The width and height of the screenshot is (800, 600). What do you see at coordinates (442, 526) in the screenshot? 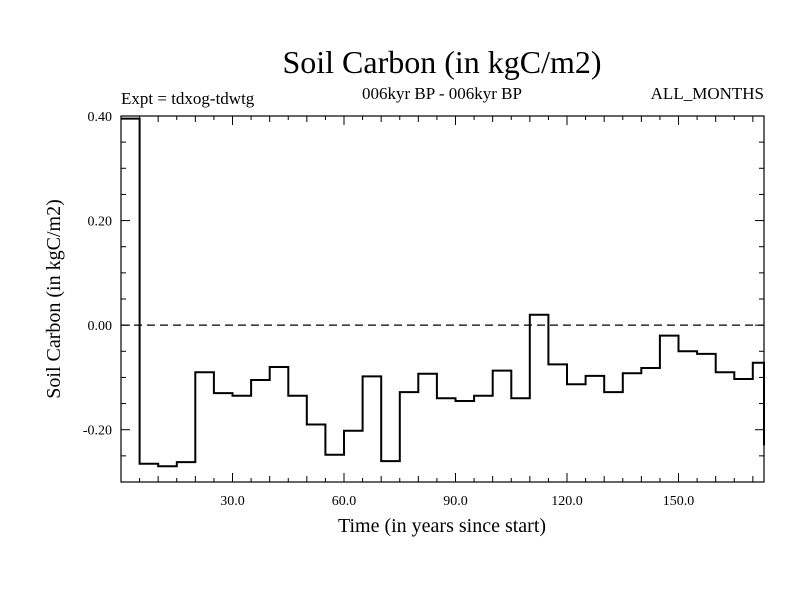
I see `x-axis-label: Time (in years since start)` at bounding box center [442, 526].